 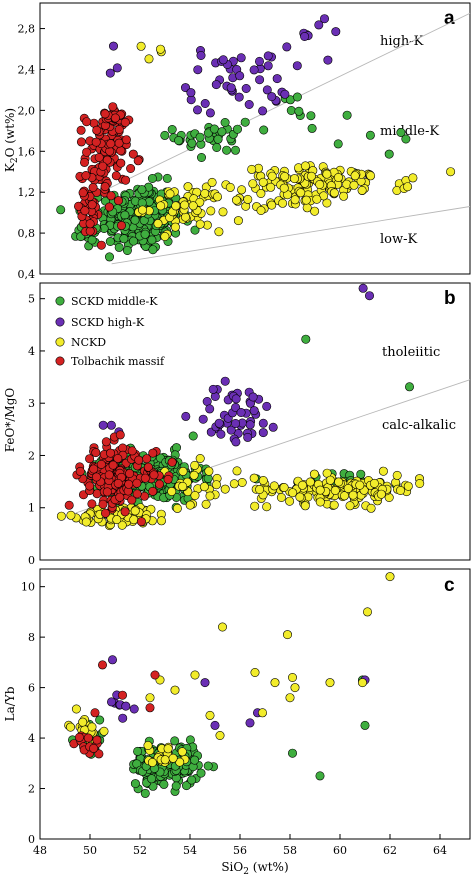 What do you see at coordinates (40, 850) in the screenshot?
I see `xtick-label: 48` at bounding box center [40, 850].